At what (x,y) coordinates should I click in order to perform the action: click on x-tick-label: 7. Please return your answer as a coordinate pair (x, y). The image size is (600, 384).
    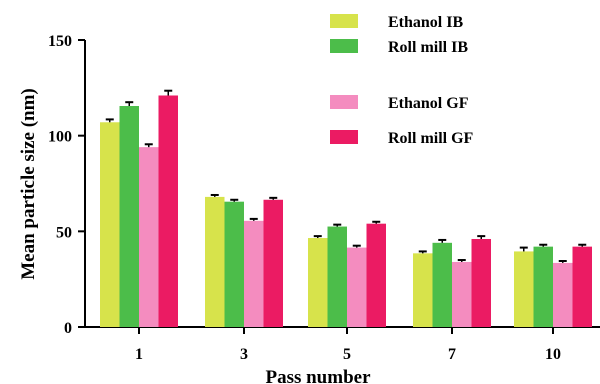
    Looking at the image, I should click on (452, 354).